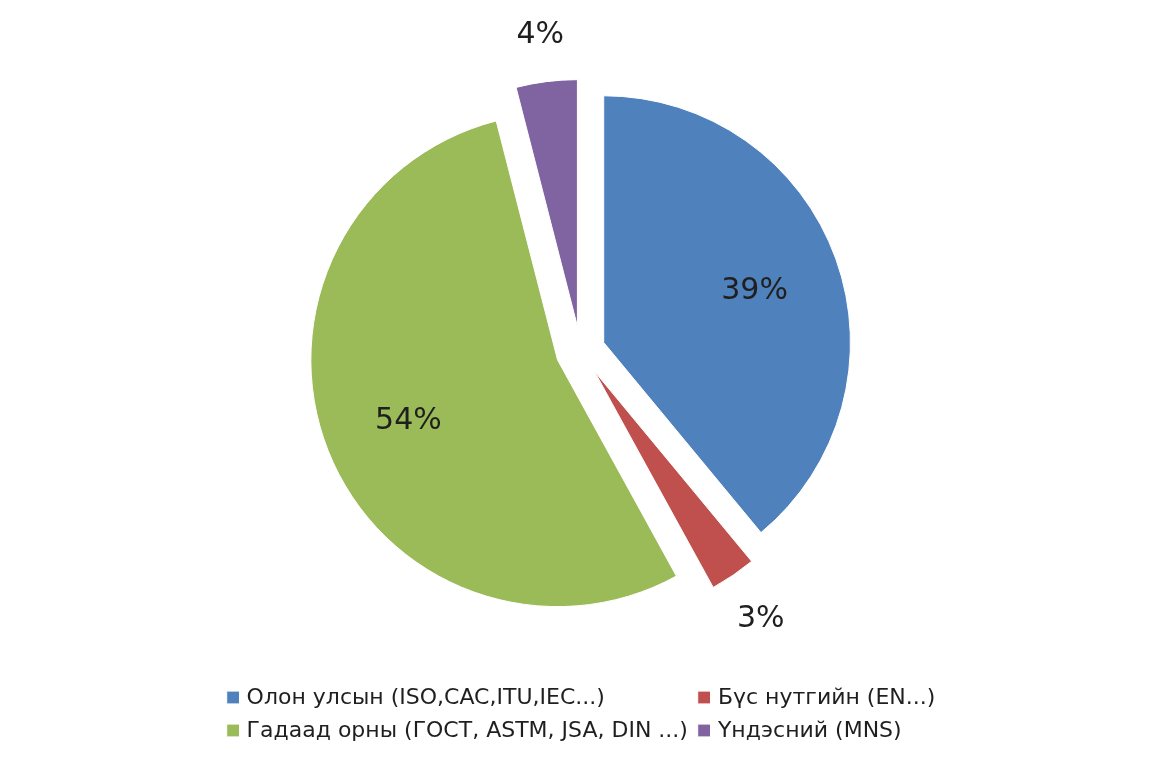 The width and height of the screenshot is (1165, 757). I want to click on data-label: 39%, so click(754, 288).